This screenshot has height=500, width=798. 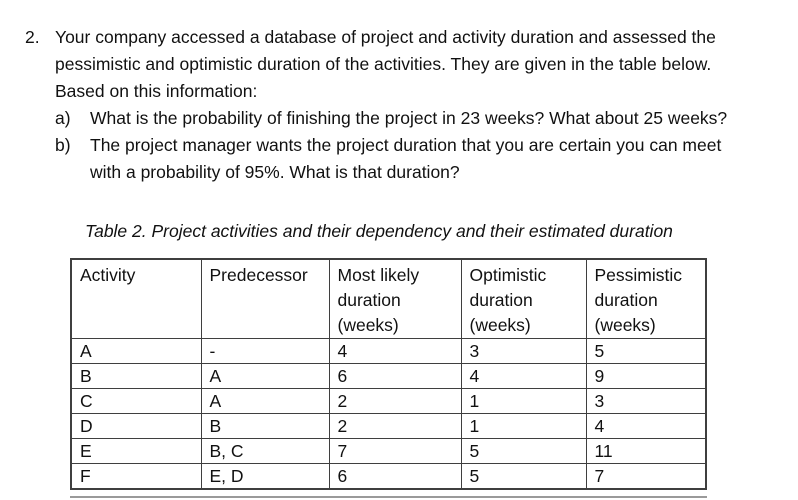 I want to click on table-row: E B, C 7 5 11, so click(x=388, y=451).